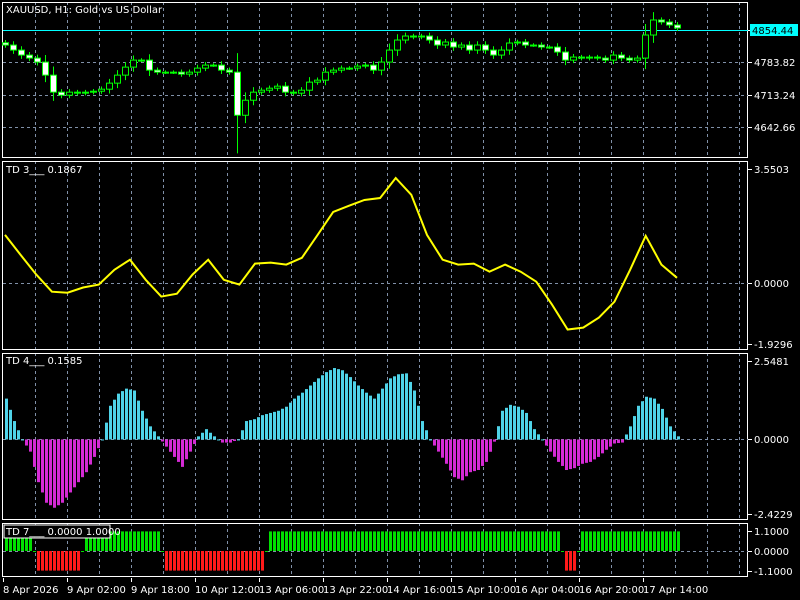 Image resolution: width=800 pixels, height=600 pixels. Describe the element at coordinates (771, 362) in the screenshot. I see `y-tick-label: 2.5481` at that location.